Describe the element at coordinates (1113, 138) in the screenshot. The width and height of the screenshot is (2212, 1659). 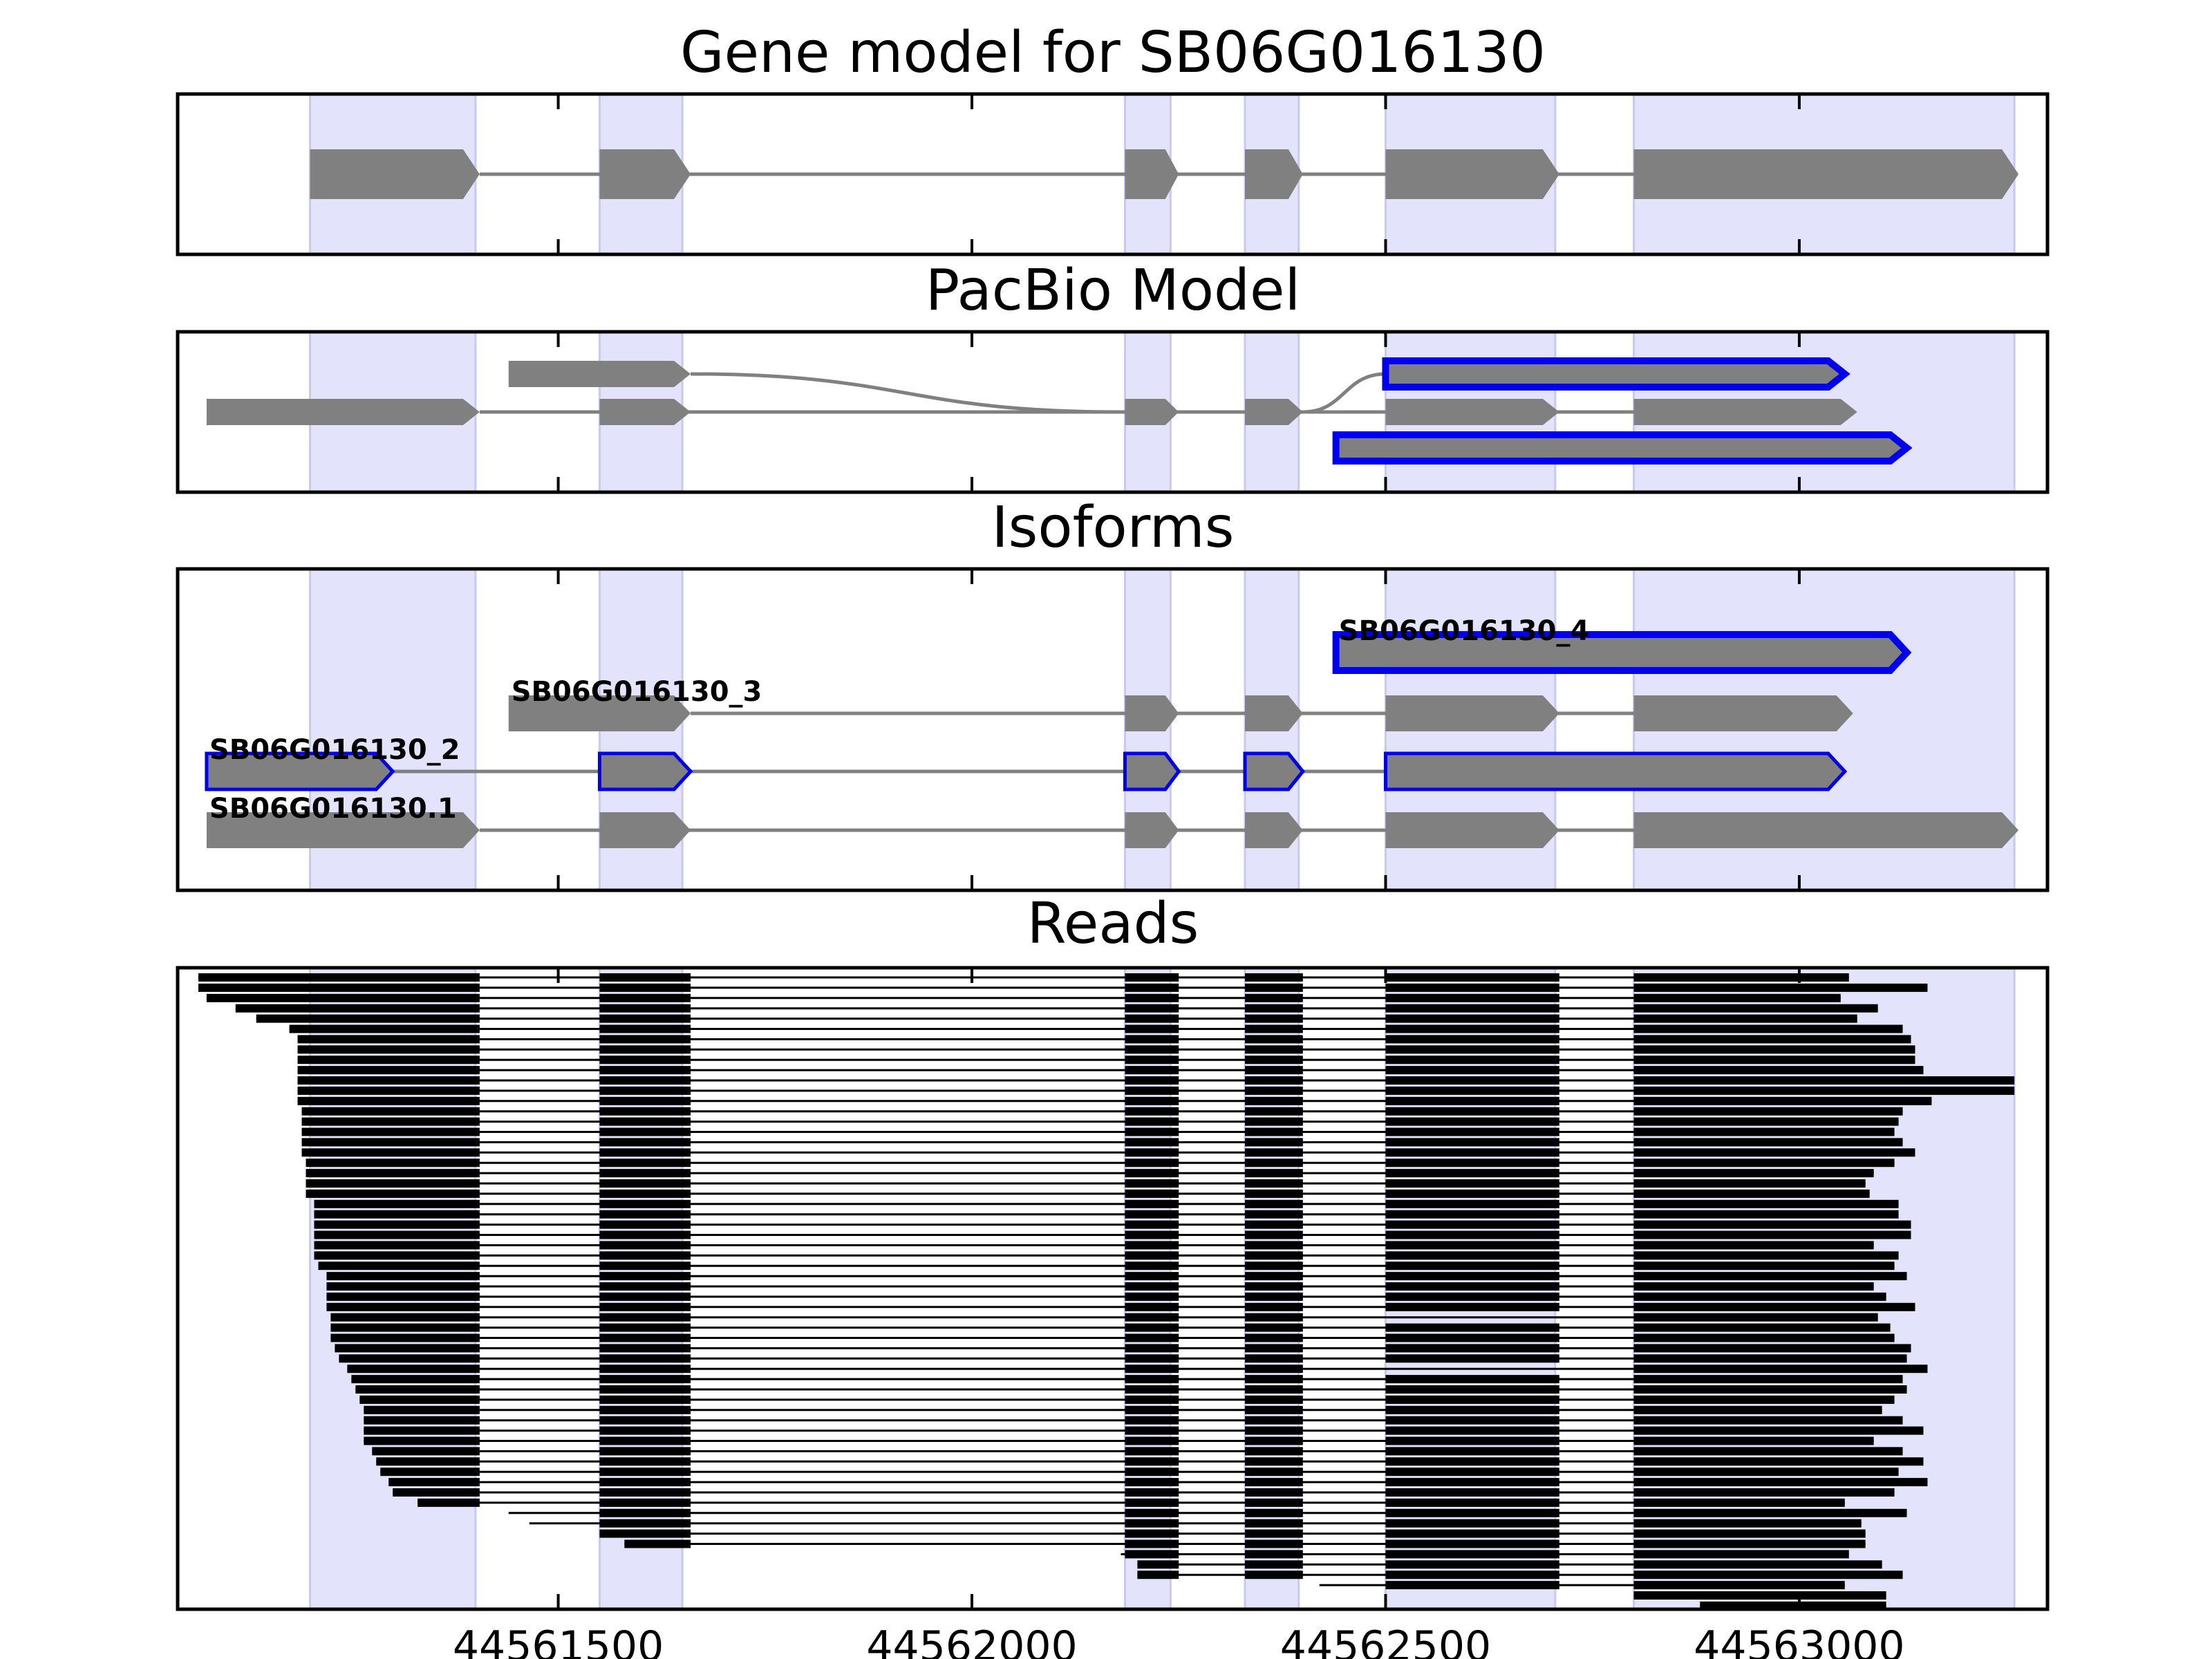
I see `panel-gene-model: Gene model for SB06G016130` at that location.